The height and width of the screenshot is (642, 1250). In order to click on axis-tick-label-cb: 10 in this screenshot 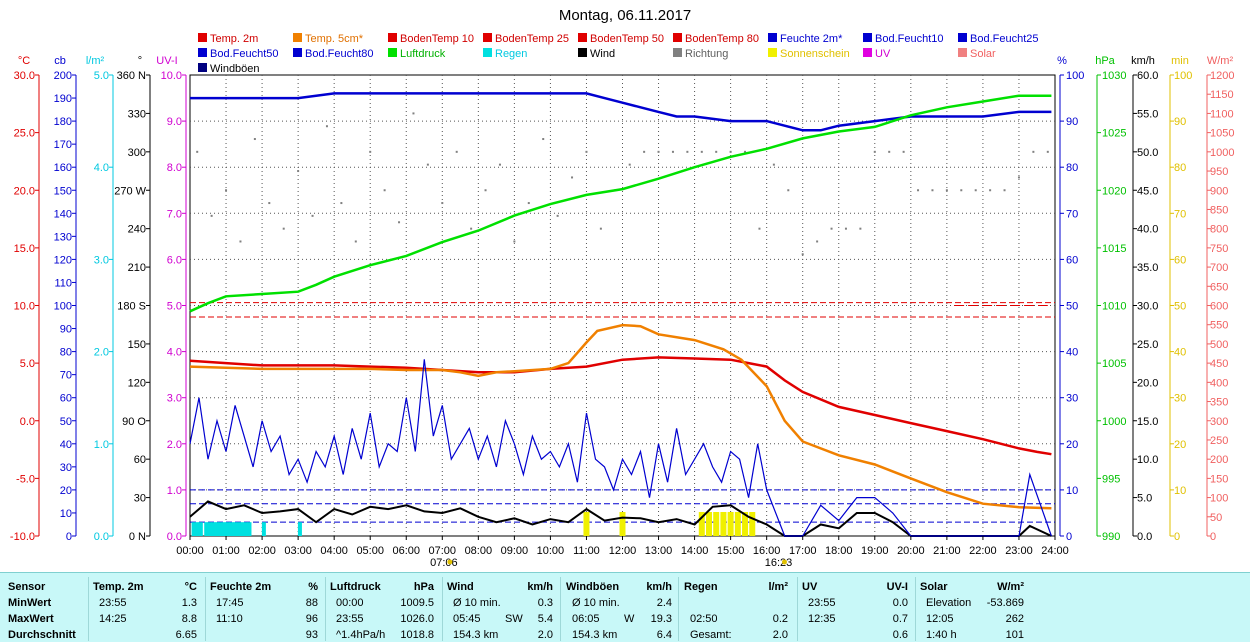, I will do `click(66, 514)`.